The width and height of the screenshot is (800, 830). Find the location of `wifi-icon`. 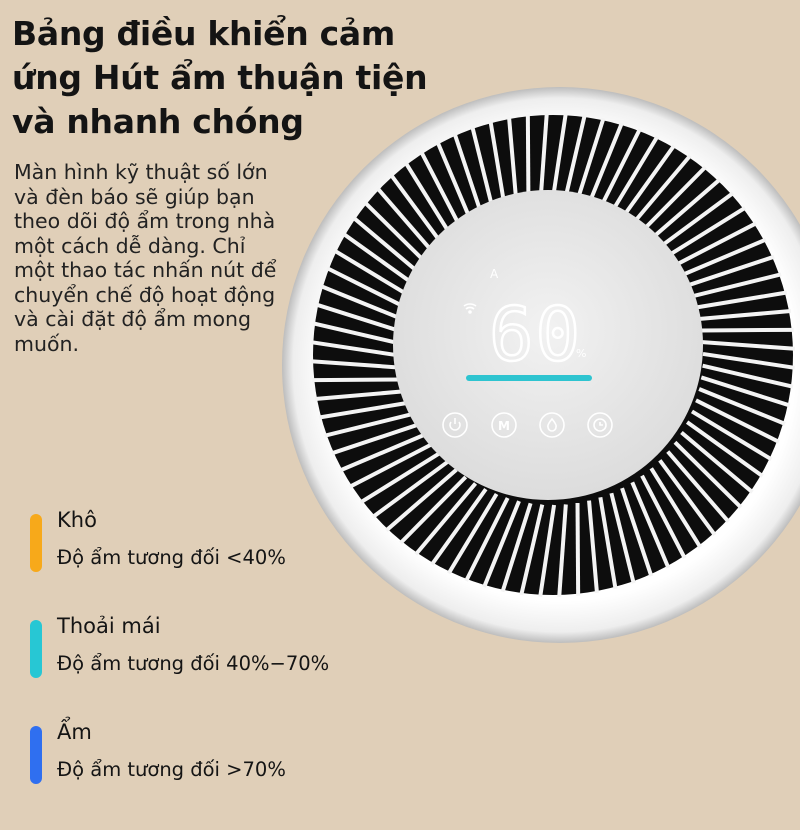

wifi-icon is located at coordinates (470, 308).